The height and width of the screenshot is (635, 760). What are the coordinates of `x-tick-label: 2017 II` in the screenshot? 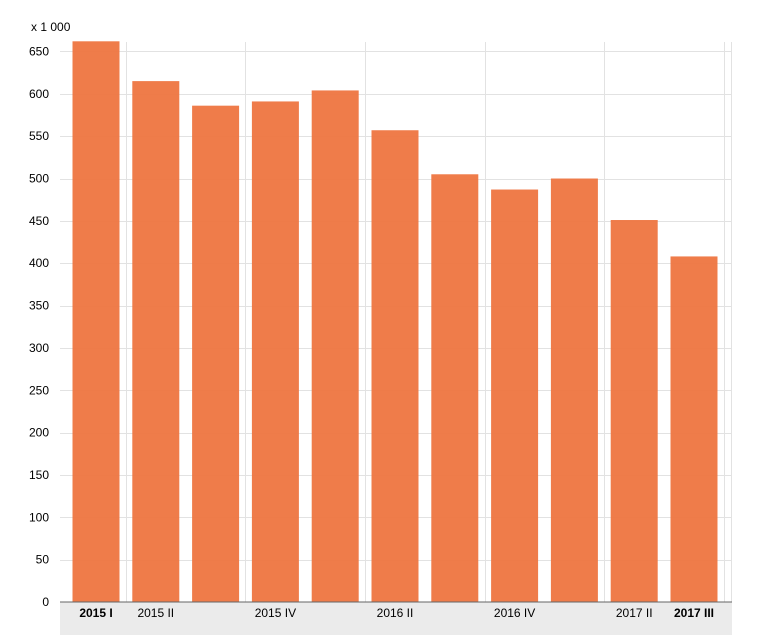 It's located at (634, 613).